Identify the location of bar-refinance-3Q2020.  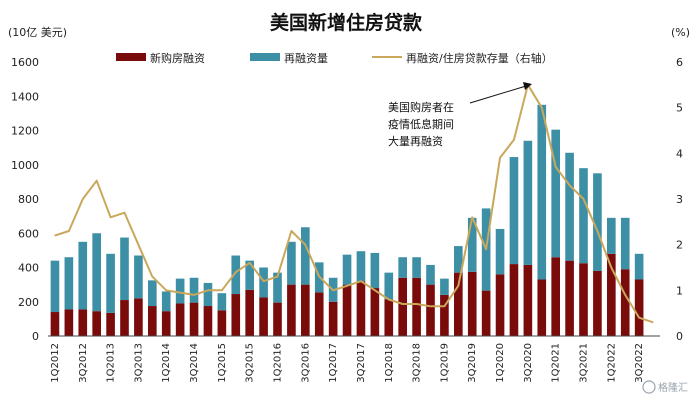
(528, 202).